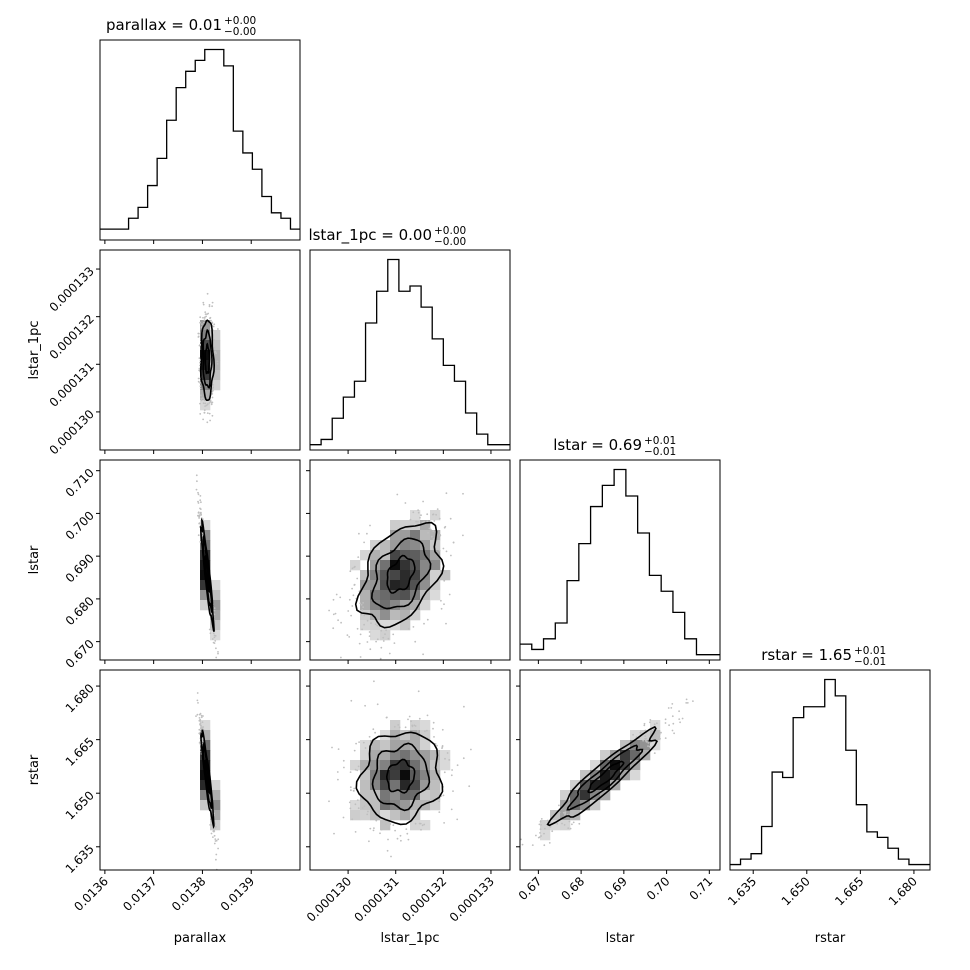 This screenshot has height=970, width=970. What do you see at coordinates (400, 775) in the screenshot?
I see `density-grid` at bounding box center [400, 775].